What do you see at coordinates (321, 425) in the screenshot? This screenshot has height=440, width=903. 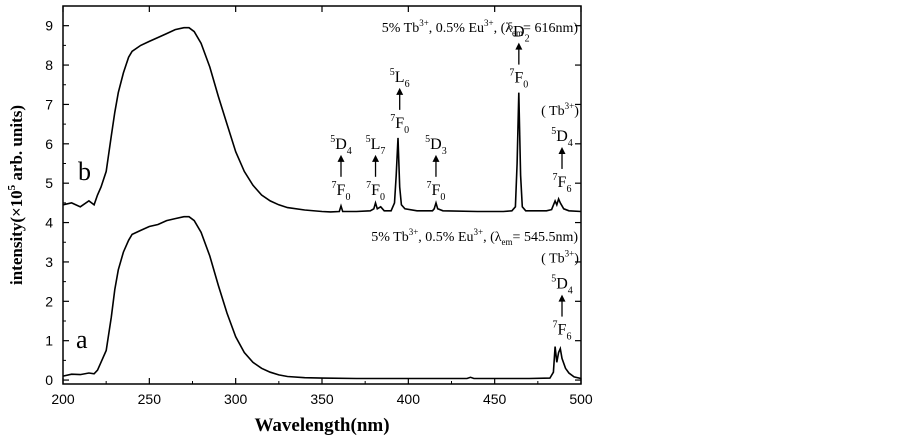 I see `x-axis-label: Wavelength(nm)` at bounding box center [321, 425].